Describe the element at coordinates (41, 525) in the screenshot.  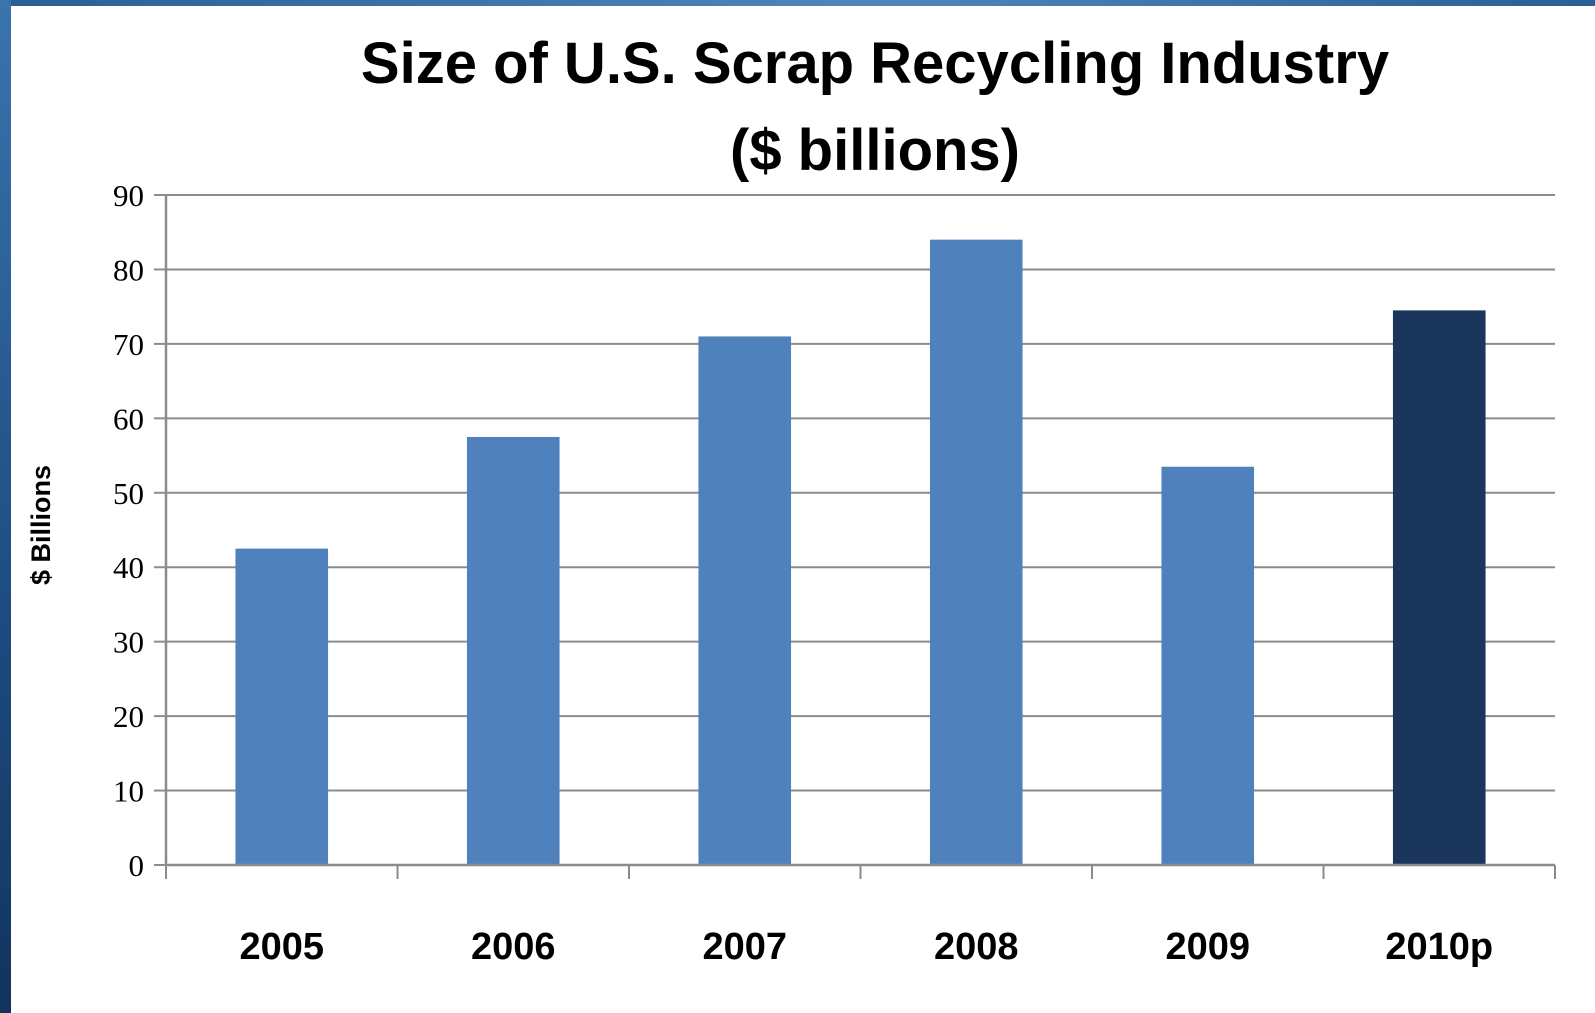
I see `y-axis-label: $ Billions` at that location.